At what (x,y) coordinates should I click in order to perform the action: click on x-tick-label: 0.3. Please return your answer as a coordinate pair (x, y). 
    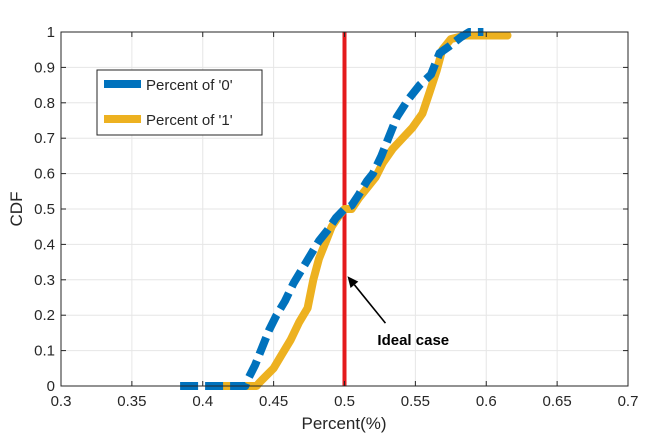
    Looking at the image, I should click on (61, 401).